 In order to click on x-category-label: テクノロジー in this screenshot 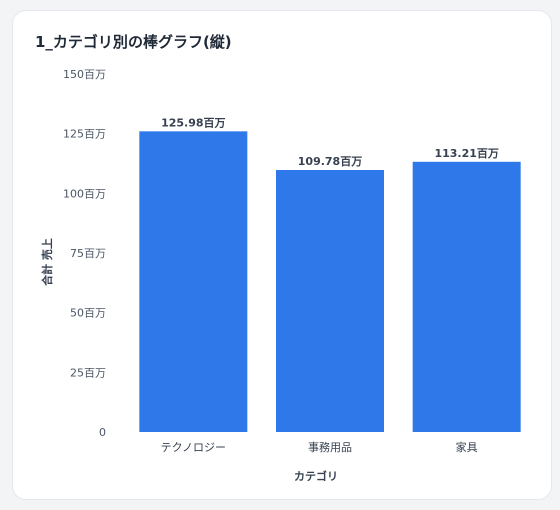, I will do `click(193, 447)`.